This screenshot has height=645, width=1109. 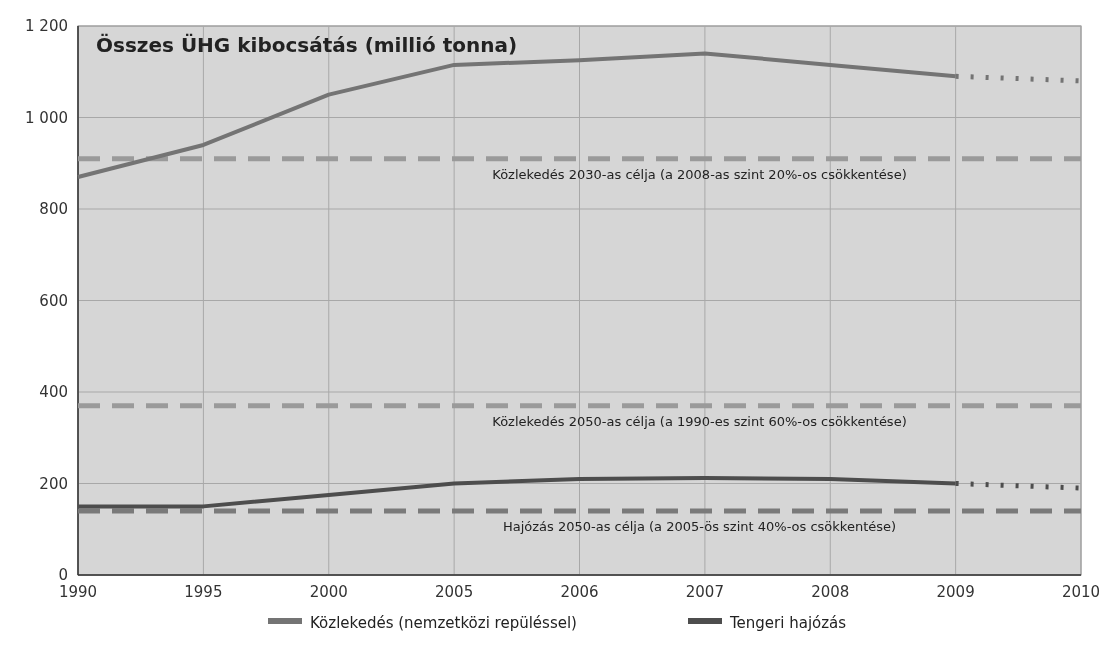 I want to click on legend-label: Közlekedés (nemzetközi repüléssel), so click(x=443, y=622).